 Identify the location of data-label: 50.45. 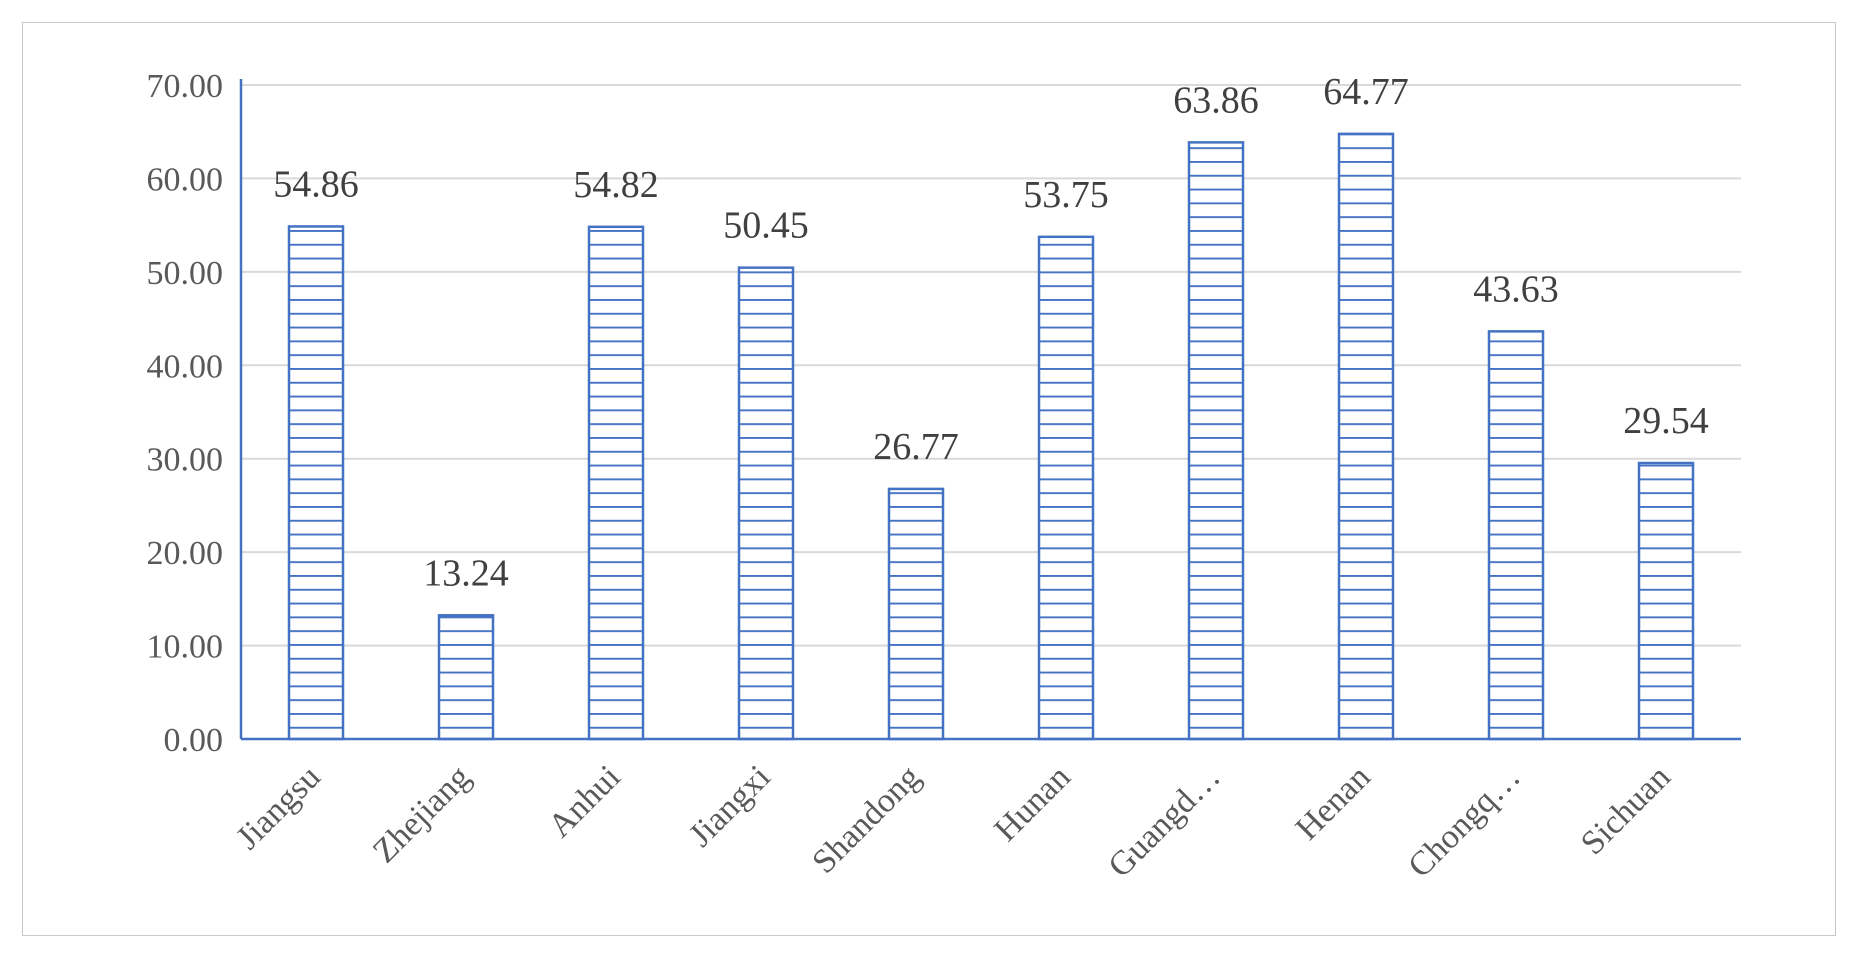
(766, 226).